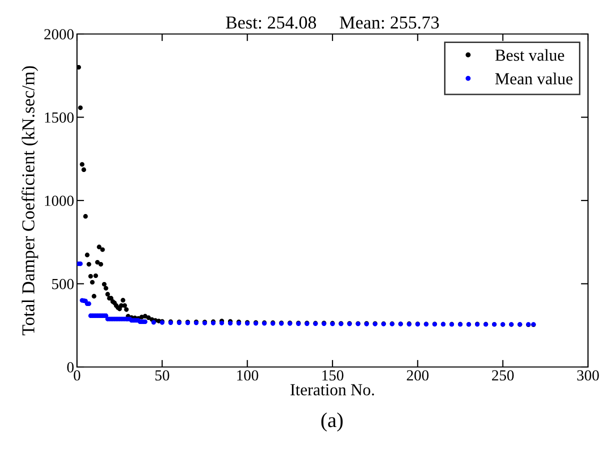 This screenshot has height=453, width=602. Describe the element at coordinates (162, 375) in the screenshot. I see `x-tick-label: 50` at that location.